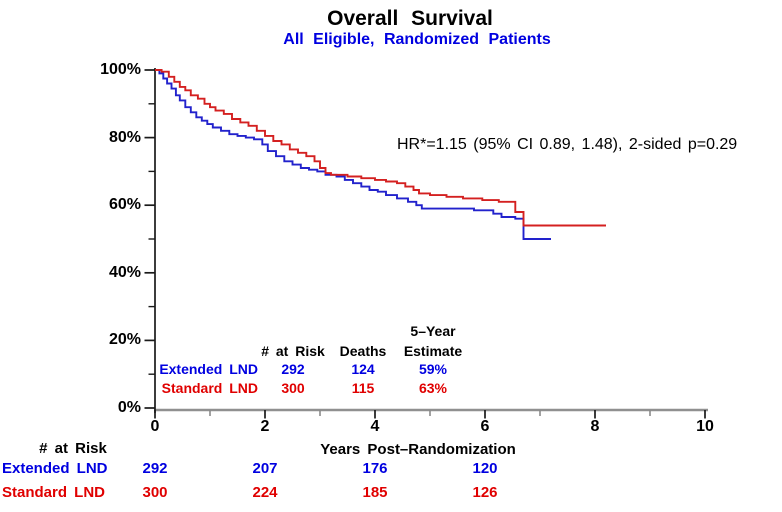 The width and height of the screenshot is (782, 512). Describe the element at coordinates (375, 426) in the screenshot. I see `x-tick-label-4: 4` at that location.